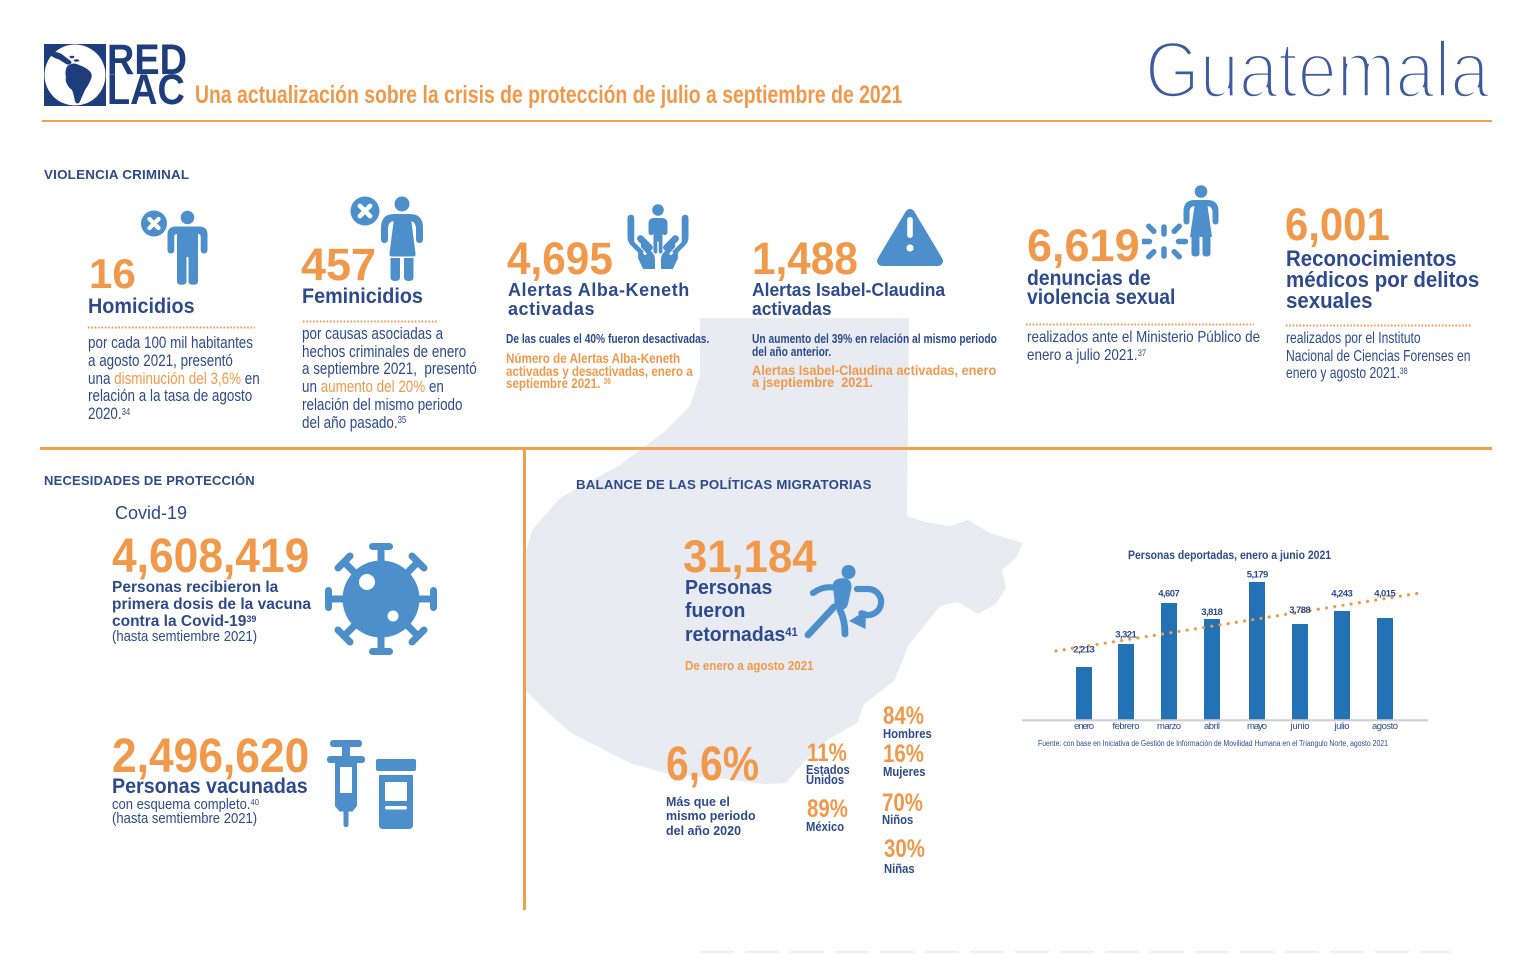 The image size is (1536, 955). What do you see at coordinates (1258, 574) in the screenshot?
I see `svg-text: 5,179` at bounding box center [1258, 574].